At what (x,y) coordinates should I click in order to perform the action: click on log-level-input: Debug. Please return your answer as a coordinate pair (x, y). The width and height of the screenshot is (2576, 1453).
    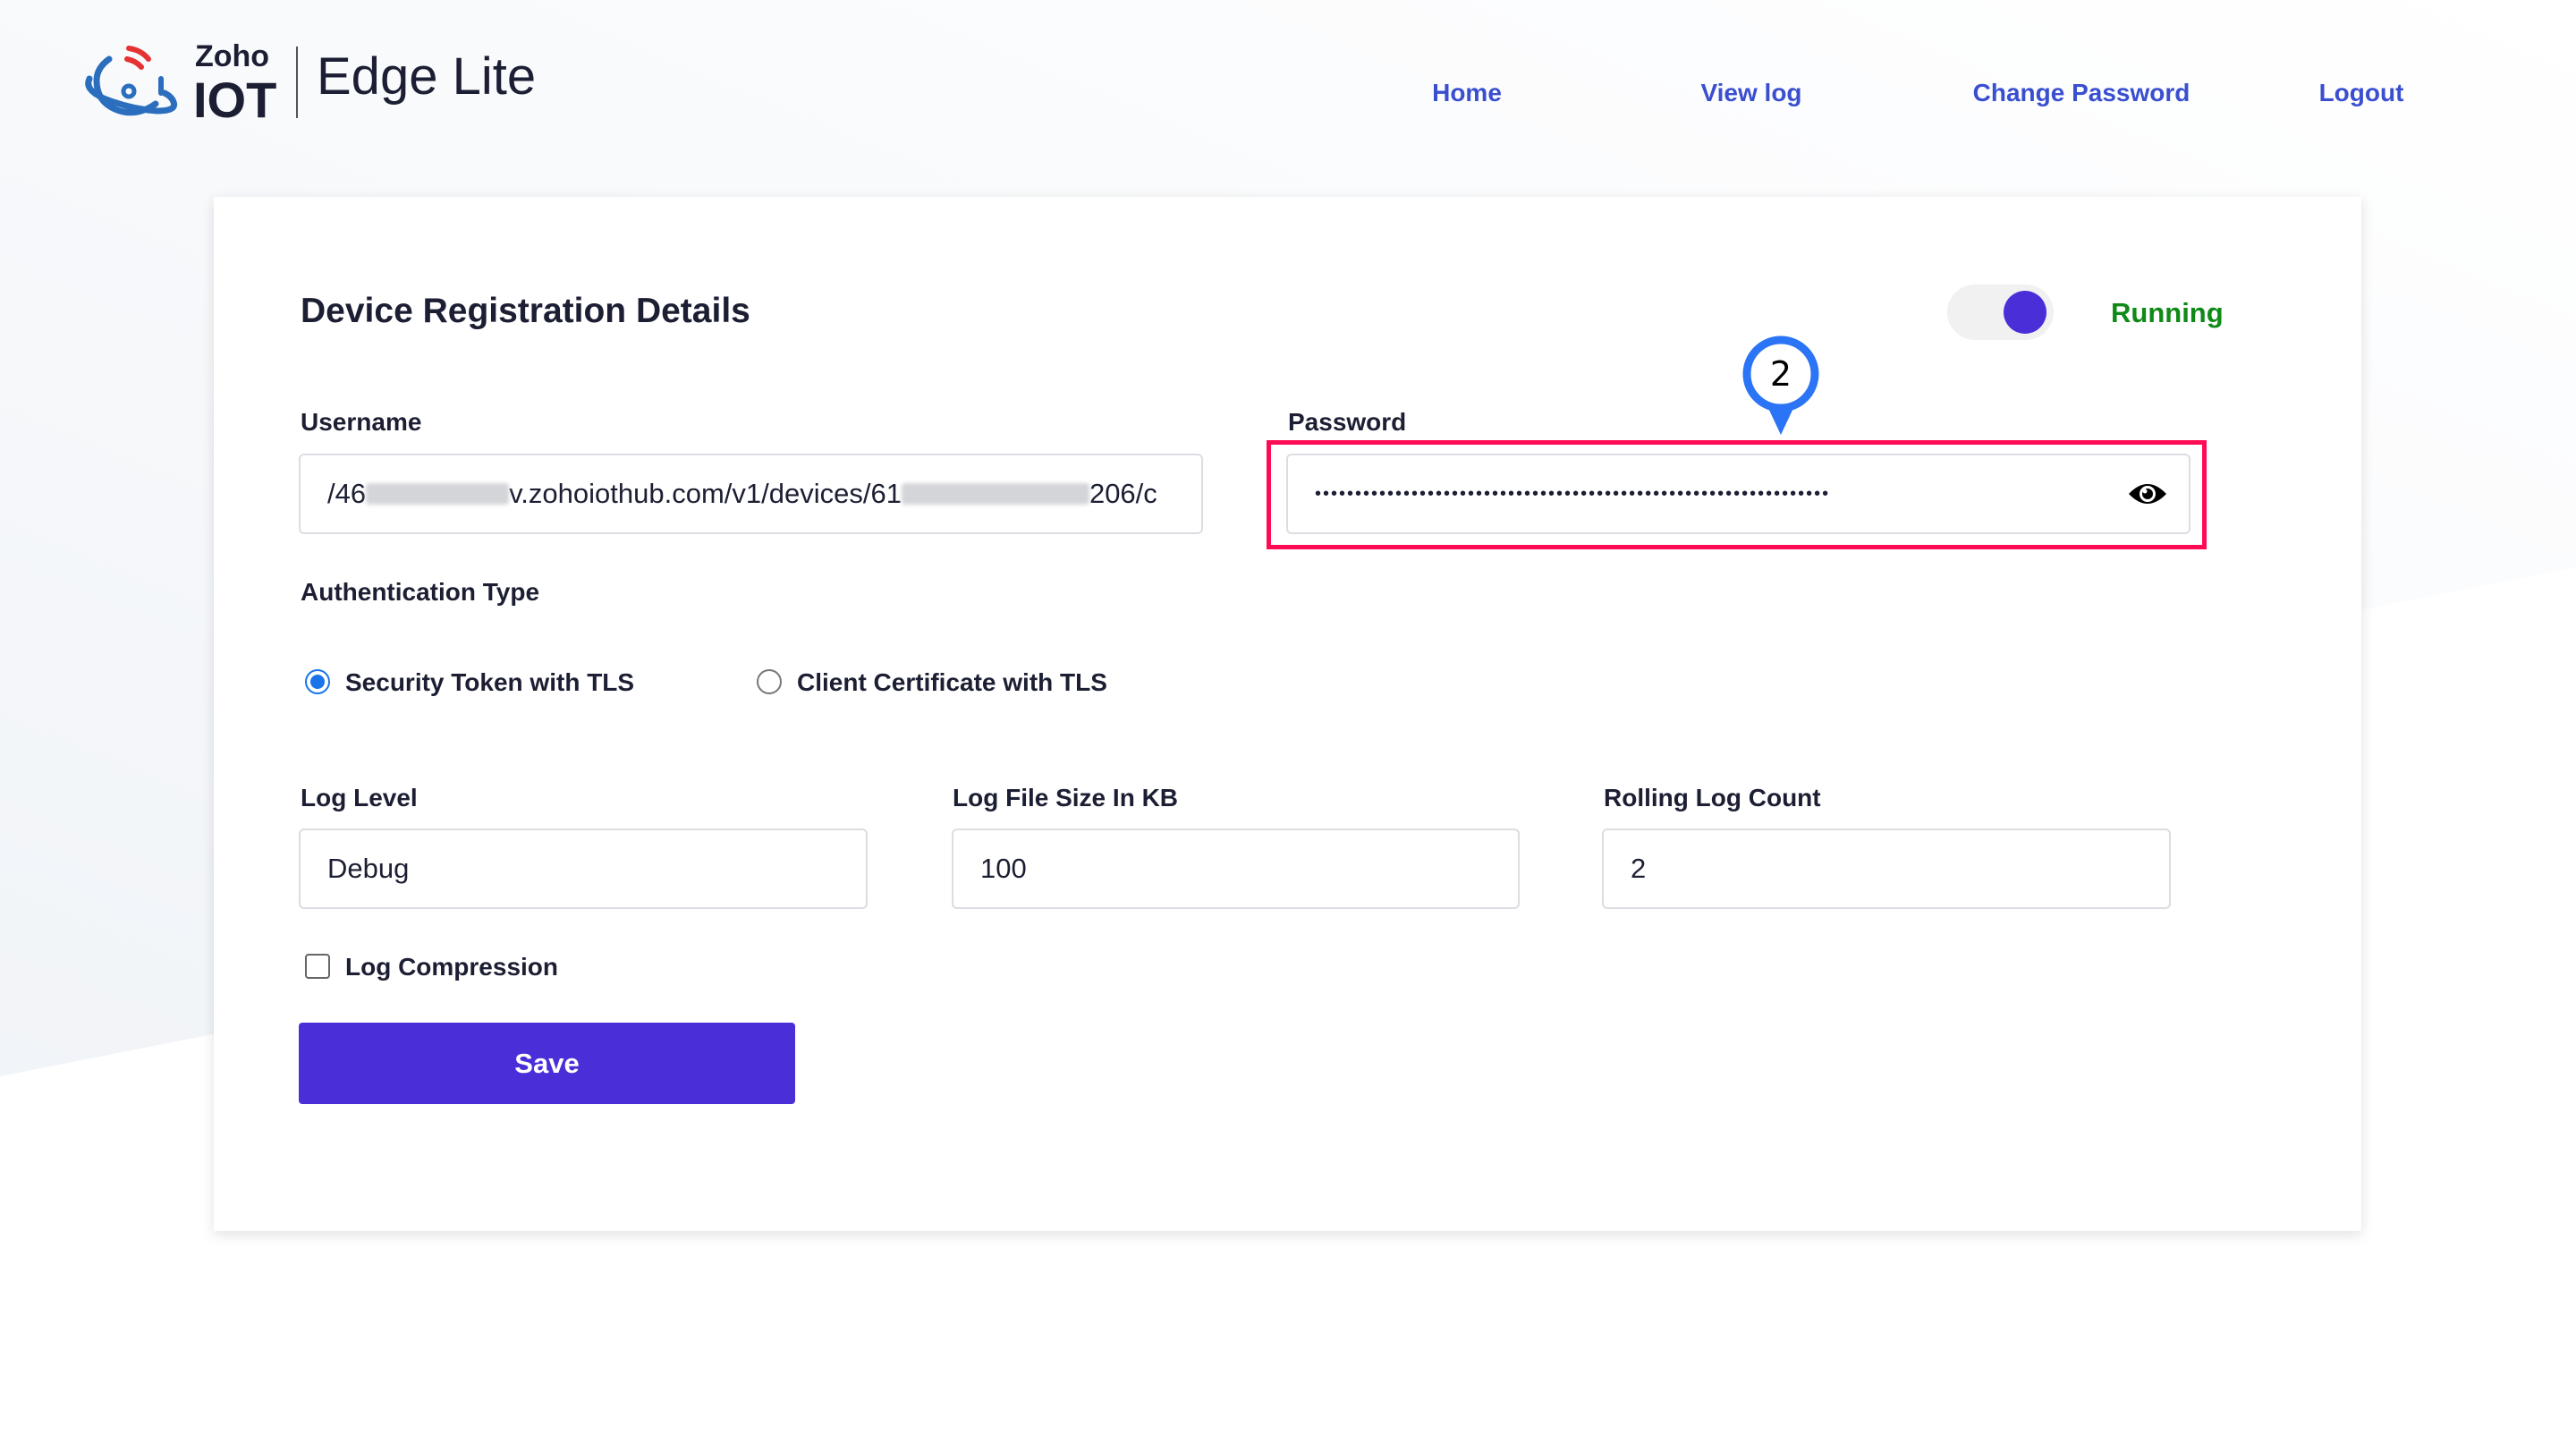
    Looking at the image, I should click on (583, 868).